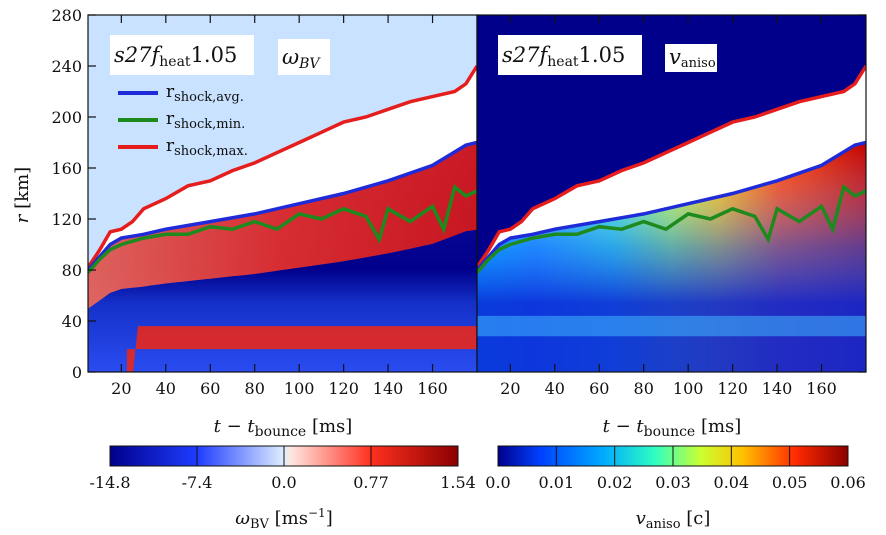 This screenshot has height=535, width=886. Describe the element at coordinates (282, 229) in the screenshot. I see `panel1-line-rshock-min` at that location.